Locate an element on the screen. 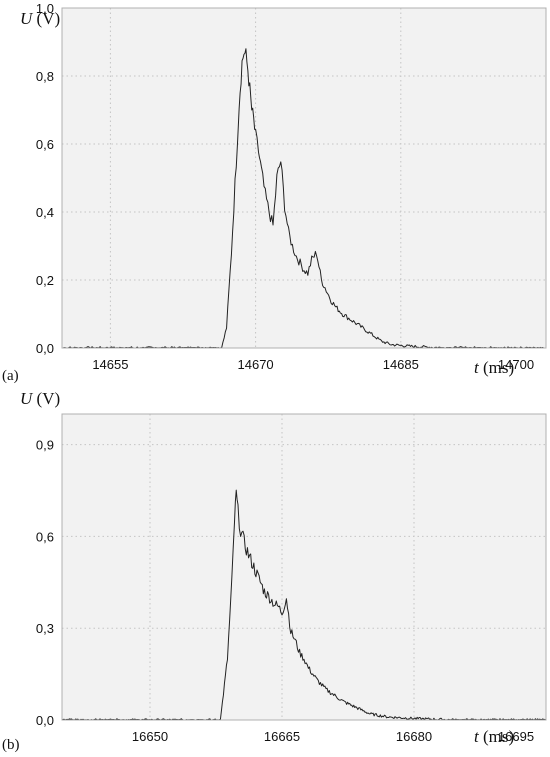 This screenshot has width=550, height=757. y-tick-label: 0,9 is located at coordinates (45, 445).